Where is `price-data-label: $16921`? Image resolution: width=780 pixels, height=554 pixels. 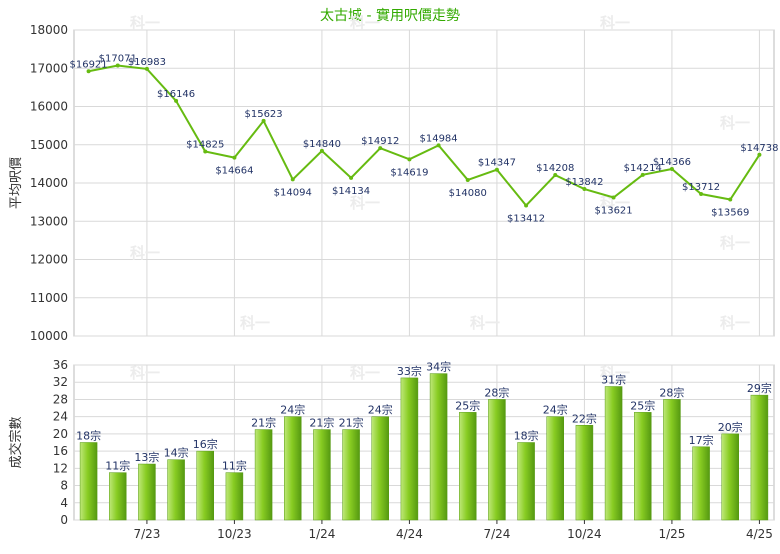 price-data-label: $16921 is located at coordinates (88, 64).